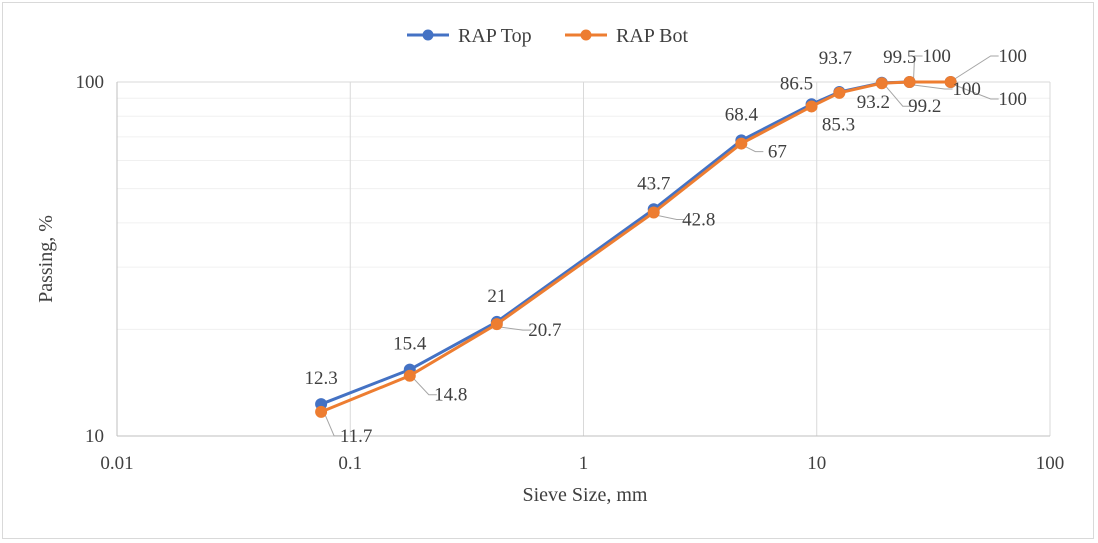 The height and width of the screenshot is (543, 1098). What do you see at coordinates (796, 83) in the screenshot?
I see `data-label: 86.5` at bounding box center [796, 83].